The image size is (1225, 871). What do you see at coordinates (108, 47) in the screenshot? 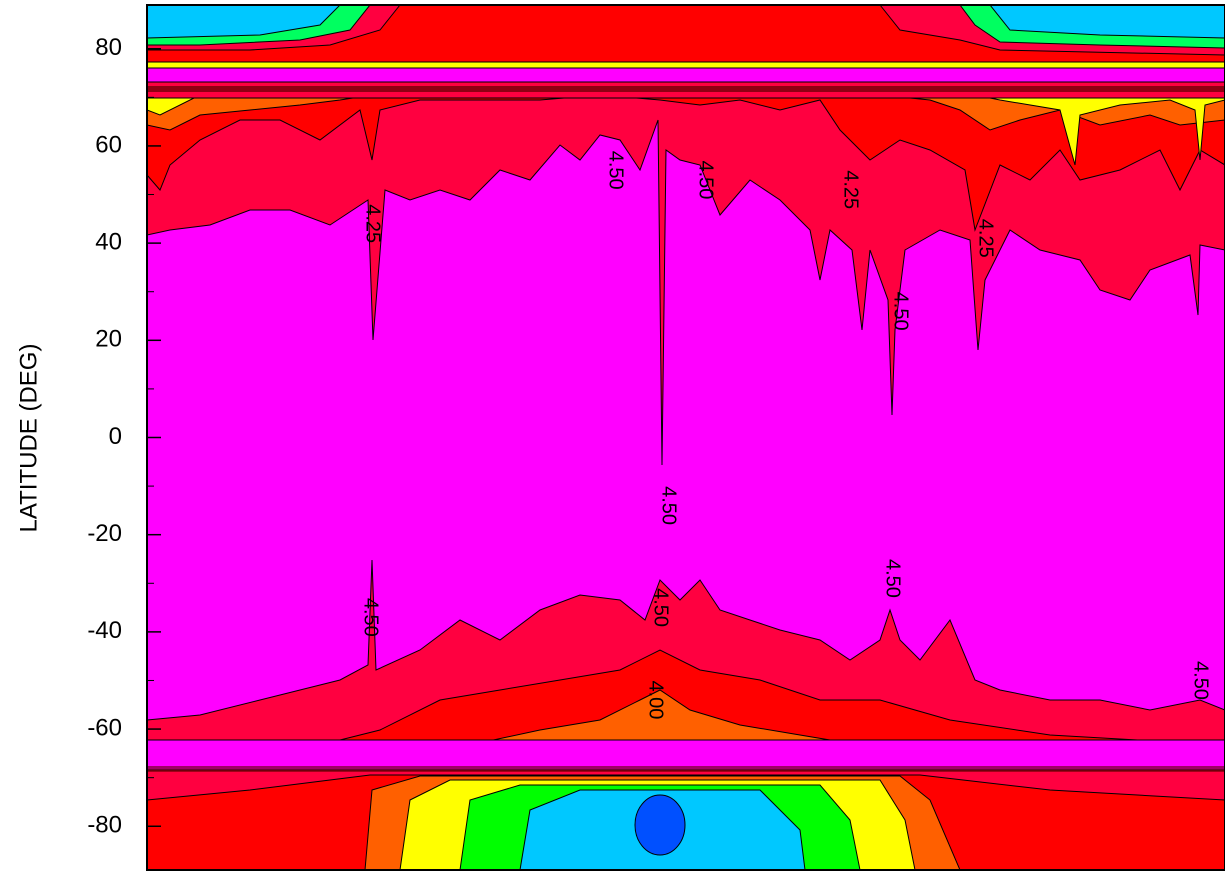
I see `y-tick-label: 80` at bounding box center [108, 47].